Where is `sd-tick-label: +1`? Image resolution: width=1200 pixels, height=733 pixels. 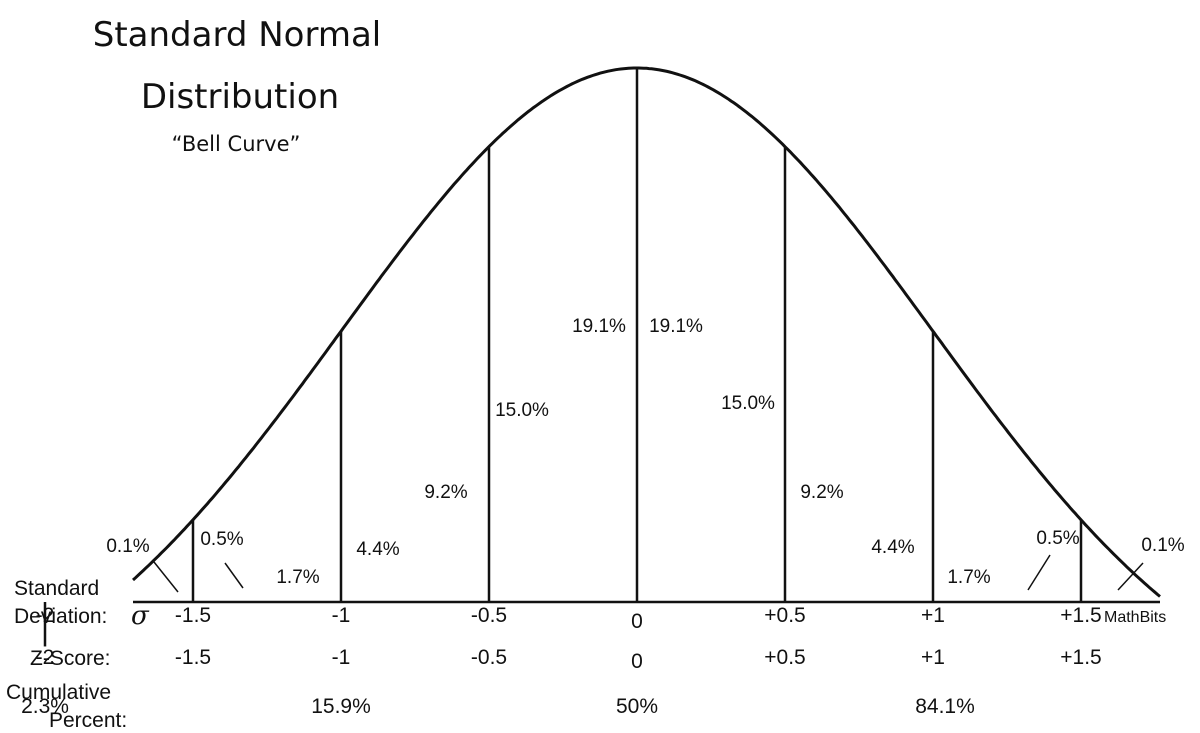
sd-tick-label: +1 is located at coordinates (933, 615).